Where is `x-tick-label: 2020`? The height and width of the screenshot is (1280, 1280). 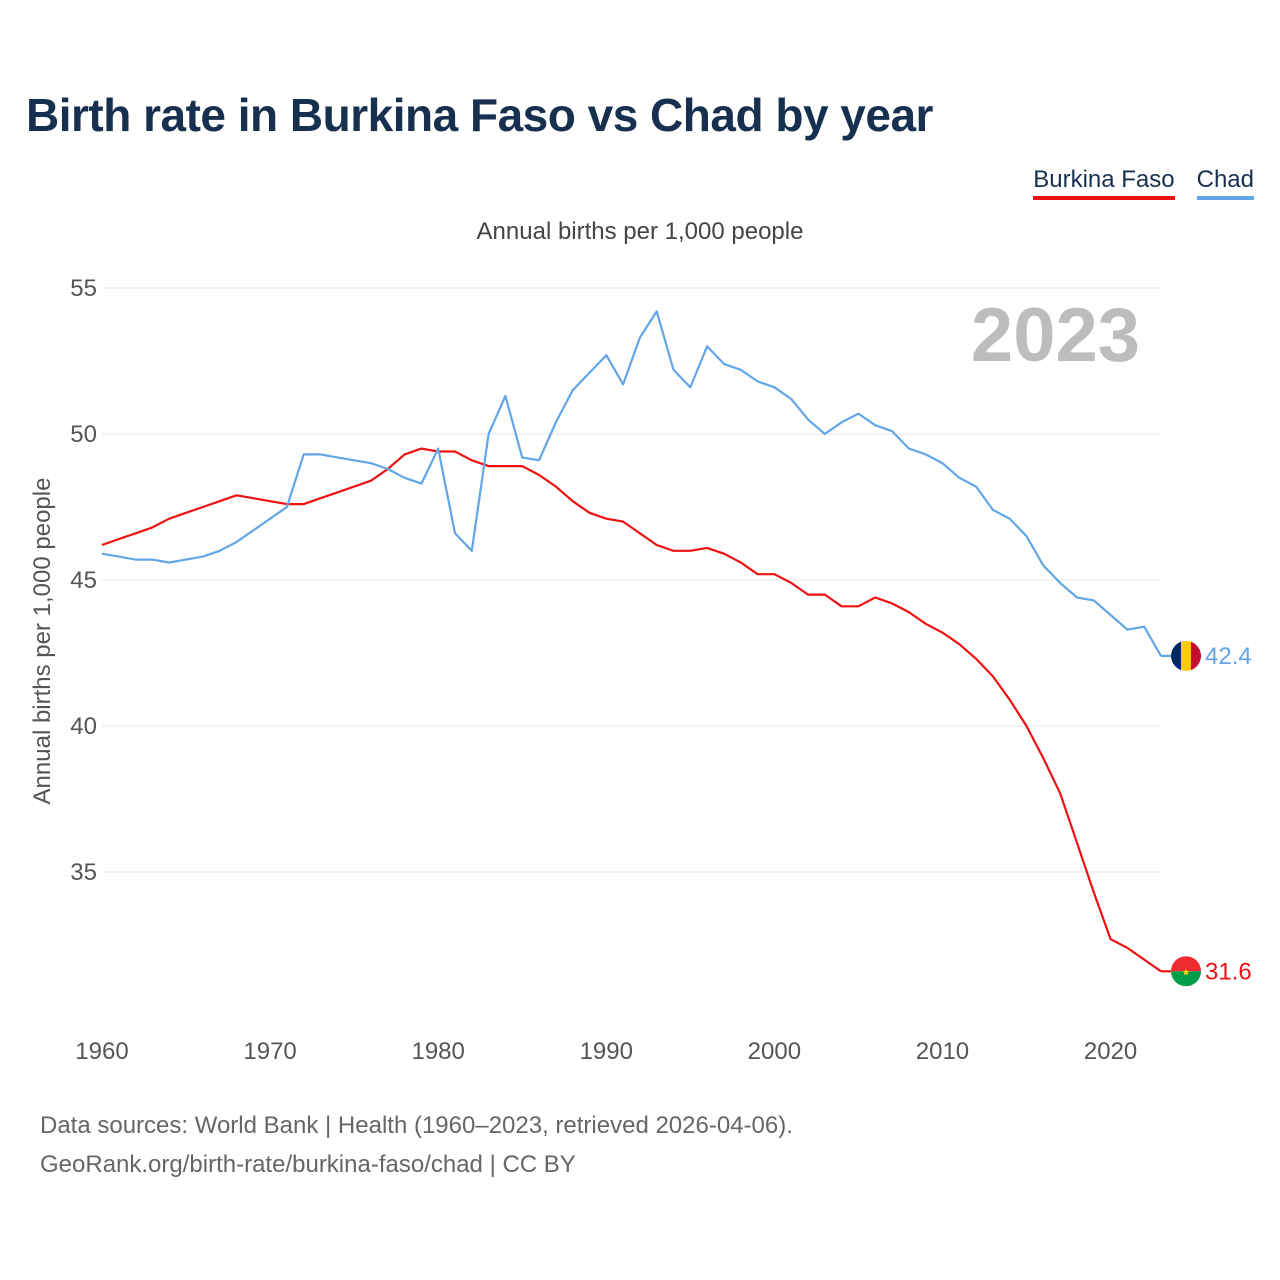
x-tick-label: 2020 is located at coordinates (1110, 1051).